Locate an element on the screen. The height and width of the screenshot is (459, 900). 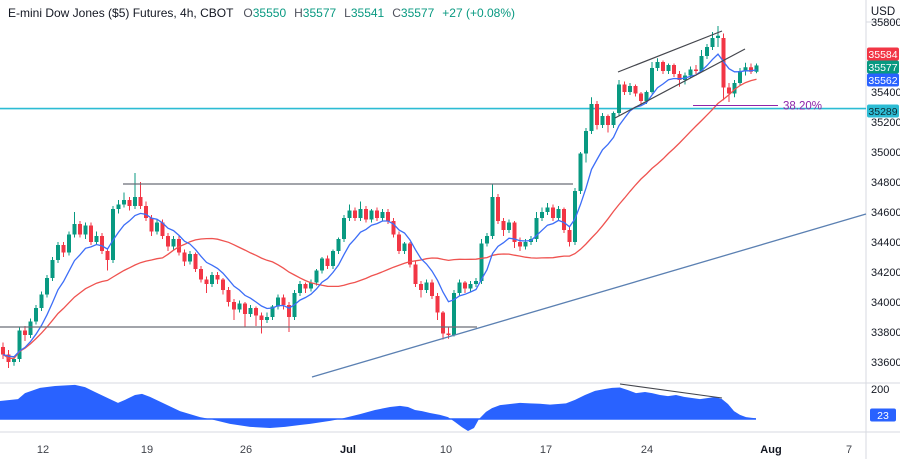
symbol-title: E-mini Dow Jones ($5) Futures, 4h, CBOT is located at coordinates (121, 13).